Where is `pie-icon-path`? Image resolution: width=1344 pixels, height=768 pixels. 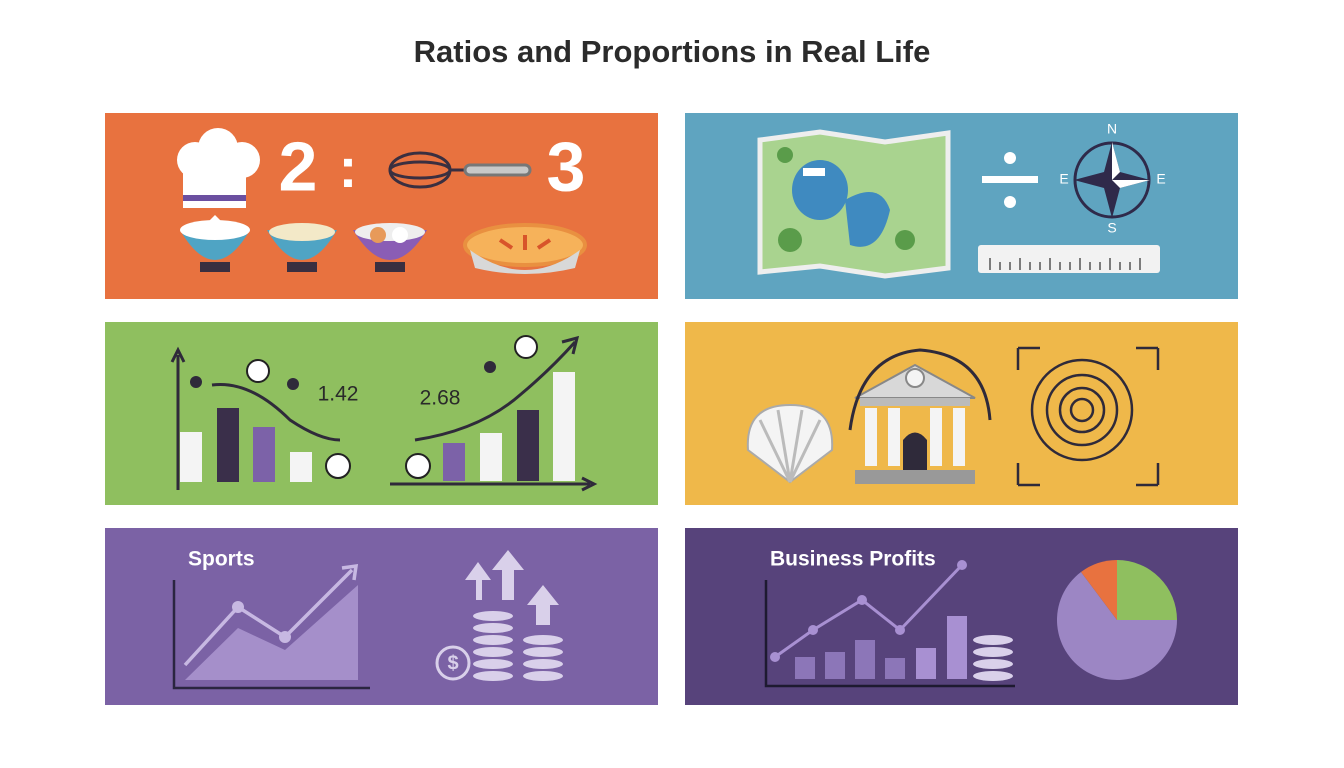
pie-icon-path is located at coordinates (1099, 590).